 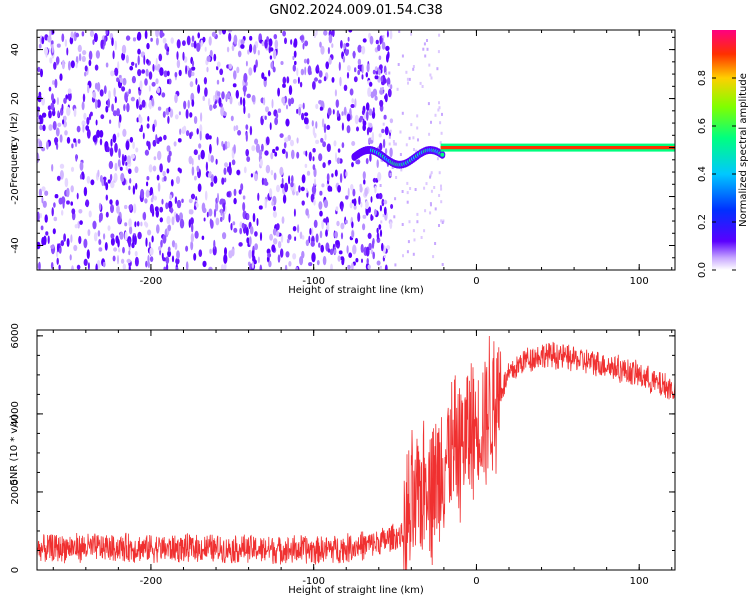 I want to click on y-tick-label: -40, so click(x=15, y=245).